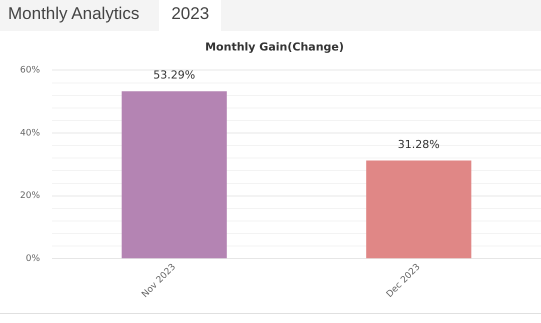 This screenshot has height=323, width=541. What do you see at coordinates (419, 144) in the screenshot?
I see `data-label: 31.28%` at bounding box center [419, 144].